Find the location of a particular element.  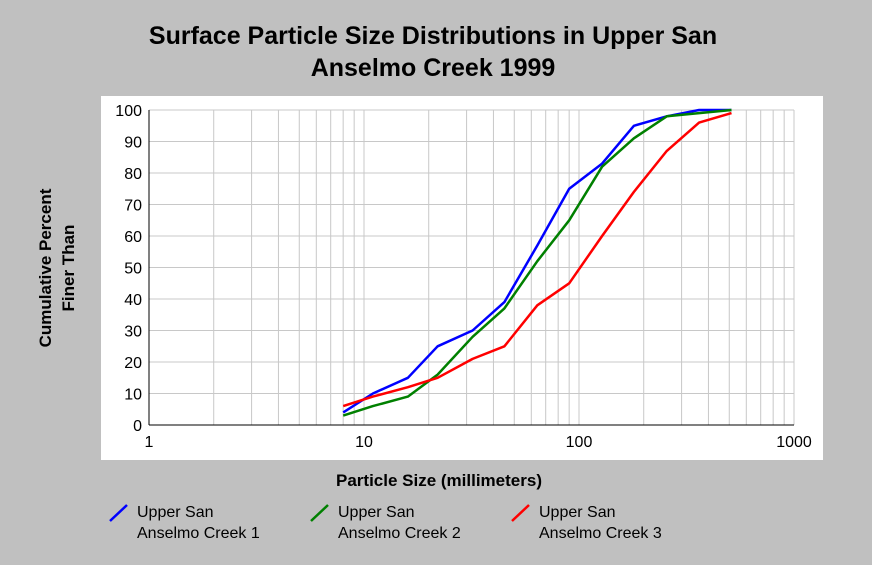

legend-label-3-line1: Upper San is located at coordinates (577, 512).